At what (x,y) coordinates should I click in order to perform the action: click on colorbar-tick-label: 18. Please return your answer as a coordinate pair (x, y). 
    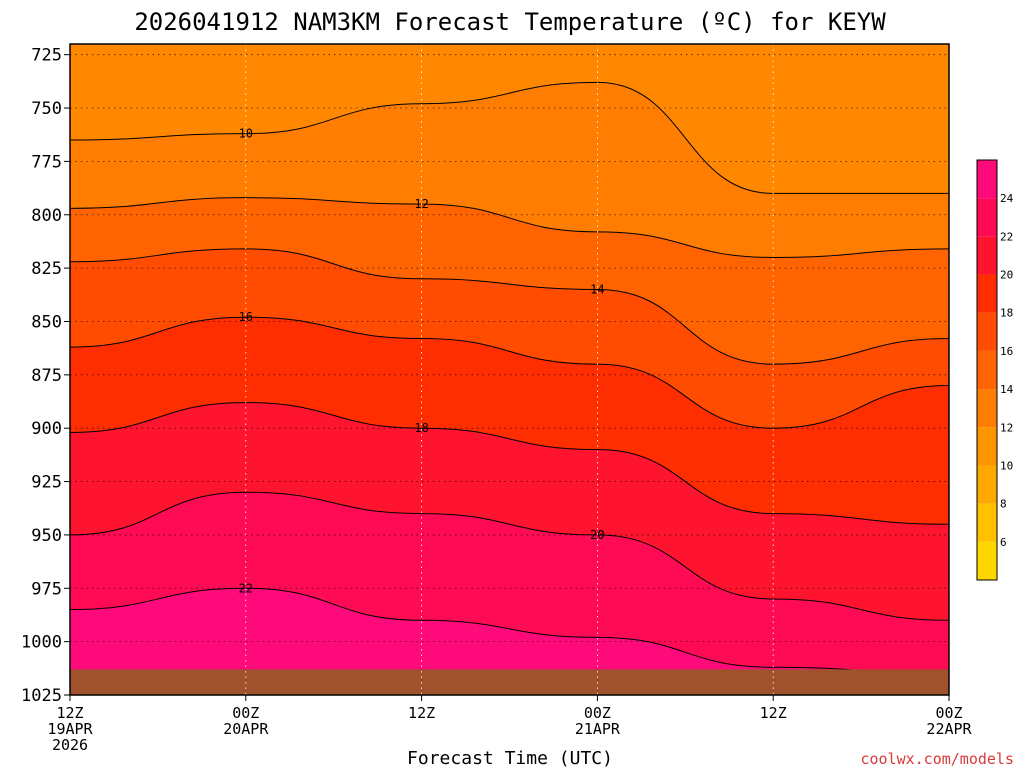
    Looking at the image, I should click on (1006, 313).